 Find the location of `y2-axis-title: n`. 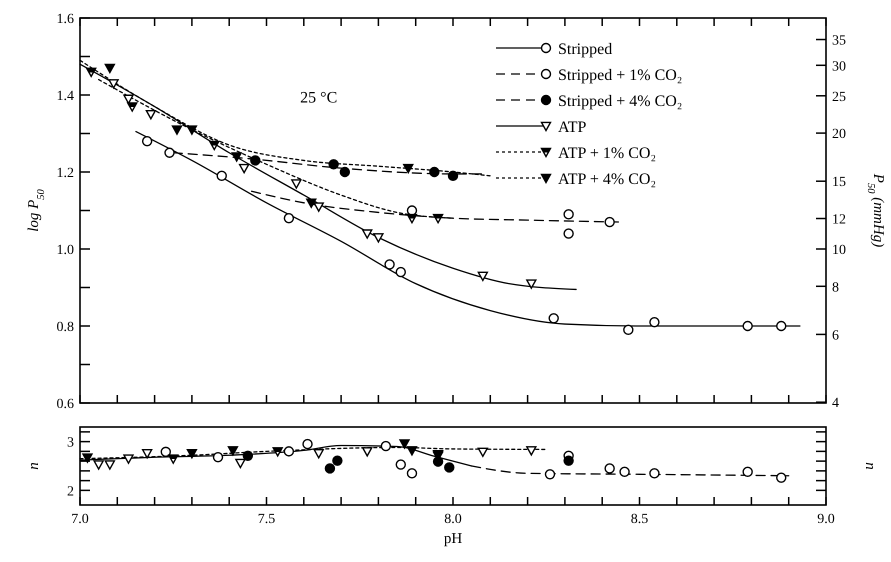

y2-axis-title: n is located at coordinates (870, 466).